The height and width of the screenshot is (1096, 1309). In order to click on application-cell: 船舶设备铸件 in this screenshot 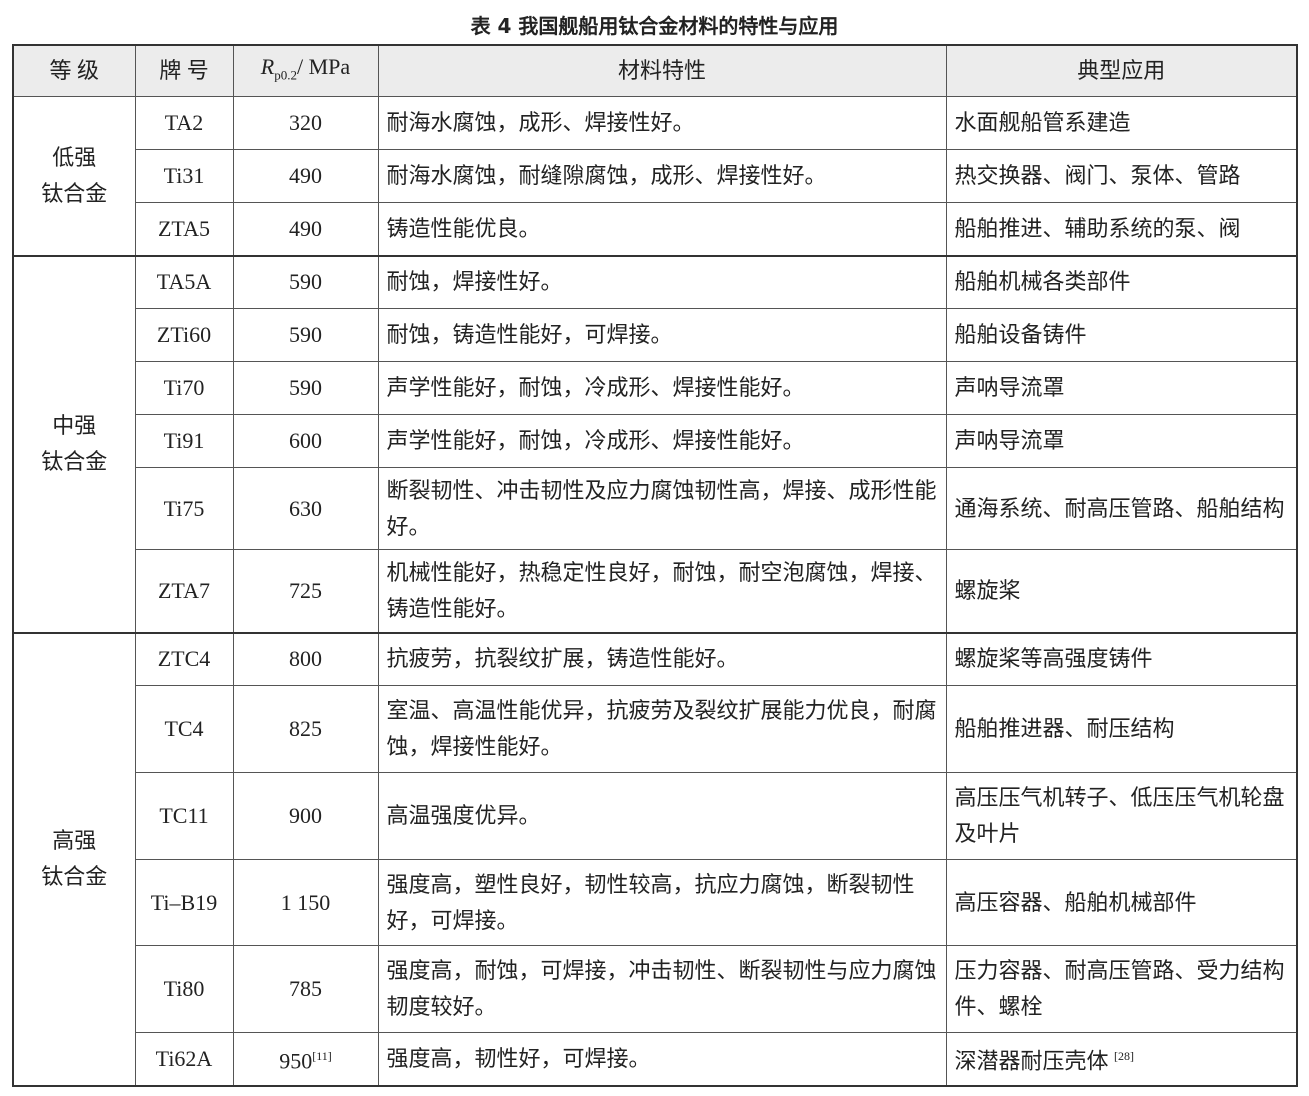, I will do `click(1121, 335)`.